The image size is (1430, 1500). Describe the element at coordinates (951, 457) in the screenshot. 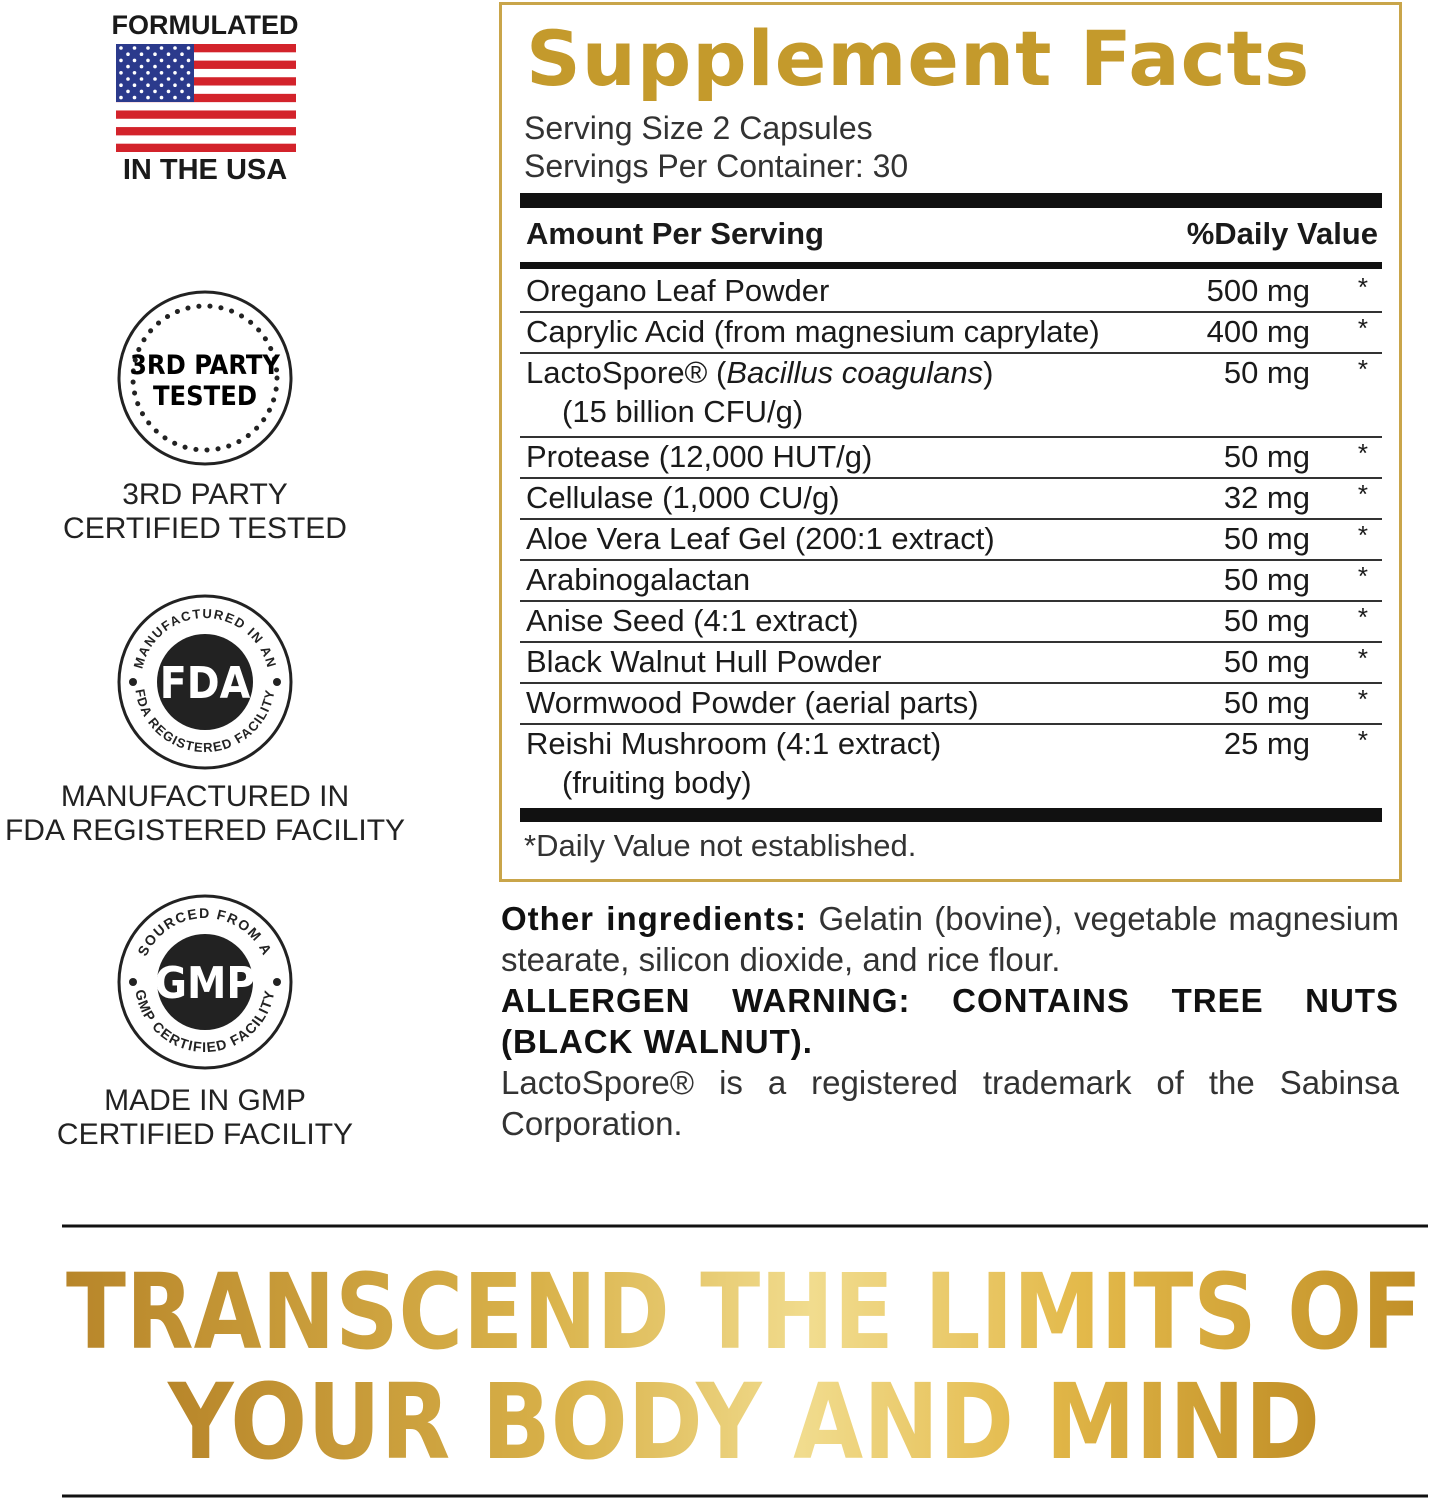

I see `facts-row: Protease (12,000 HUT/g) 50 mg *` at that location.